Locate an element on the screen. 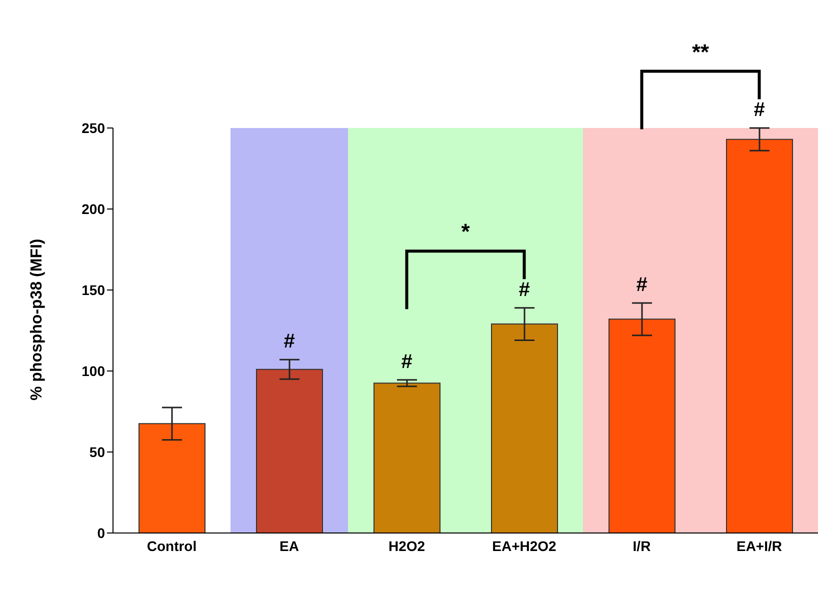  y-tick-label: 0 is located at coordinates (101, 532).